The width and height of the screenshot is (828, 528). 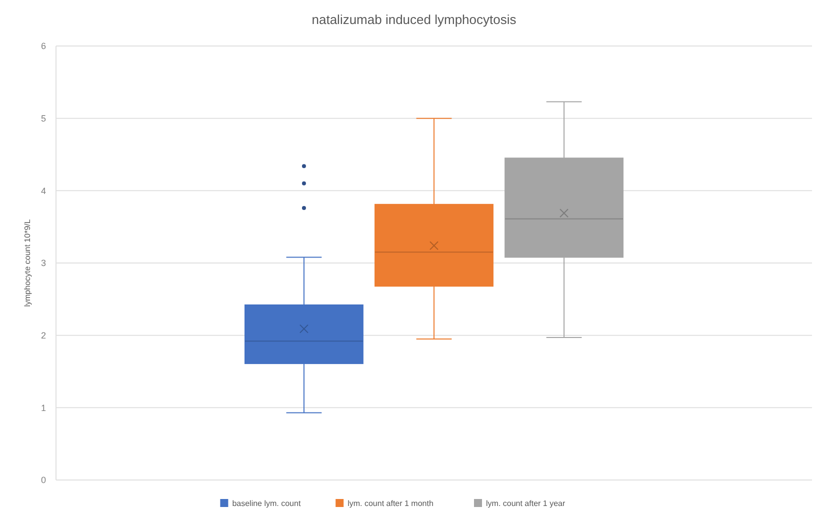 What do you see at coordinates (43, 480) in the screenshot?
I see `y-tick-label: 0` at bounding box center [43, 480].